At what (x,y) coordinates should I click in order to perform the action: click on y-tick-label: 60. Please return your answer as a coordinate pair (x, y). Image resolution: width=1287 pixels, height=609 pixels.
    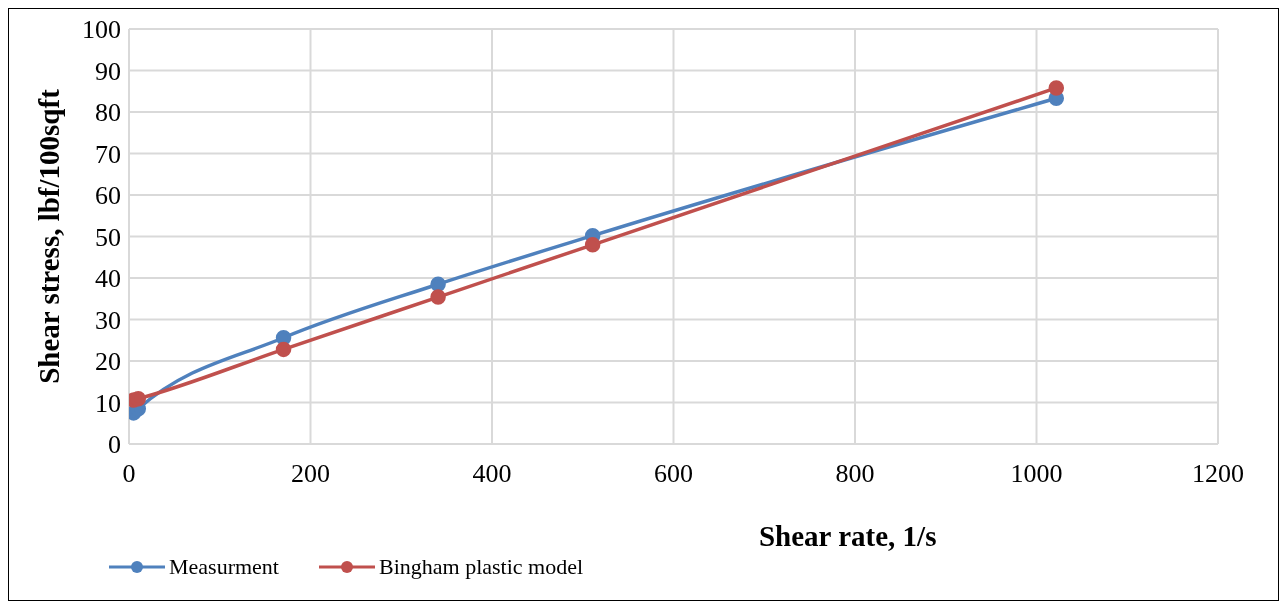
    Looking at the image, I should click on (108, 196).